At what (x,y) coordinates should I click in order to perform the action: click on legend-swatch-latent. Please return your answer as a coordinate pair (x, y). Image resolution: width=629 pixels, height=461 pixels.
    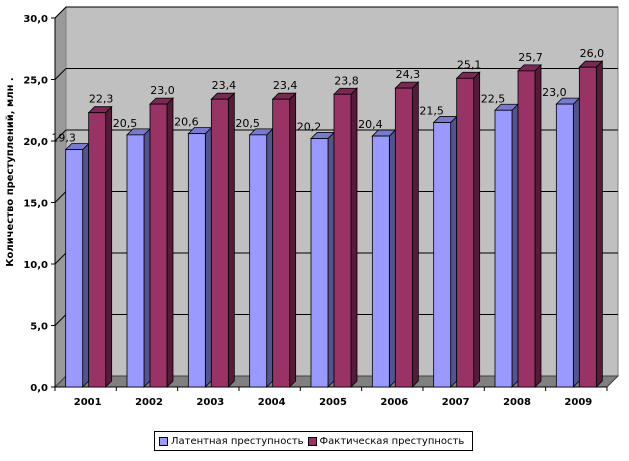
    Looking at the image, I should click on (163, 441).